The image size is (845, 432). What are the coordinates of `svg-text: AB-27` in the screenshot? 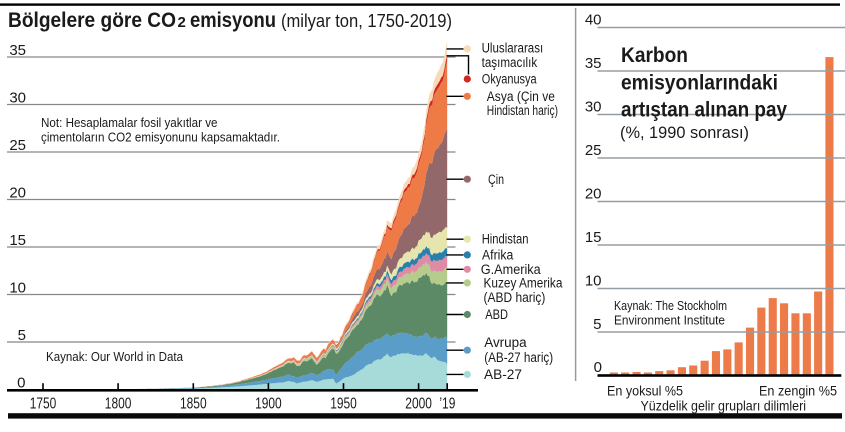 It's located at (503, 374).